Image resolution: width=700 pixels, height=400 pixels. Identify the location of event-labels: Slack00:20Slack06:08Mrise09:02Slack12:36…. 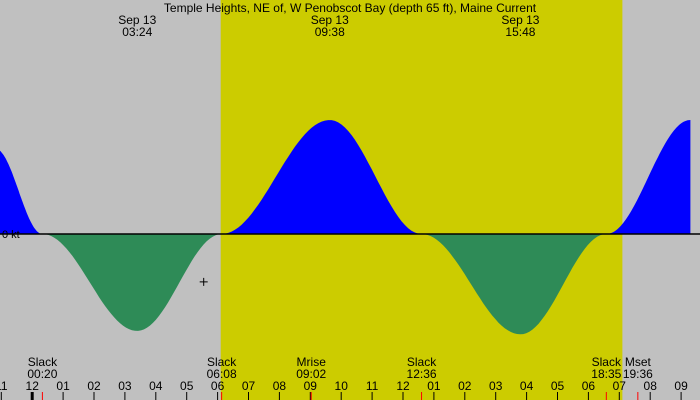
(340, 368).